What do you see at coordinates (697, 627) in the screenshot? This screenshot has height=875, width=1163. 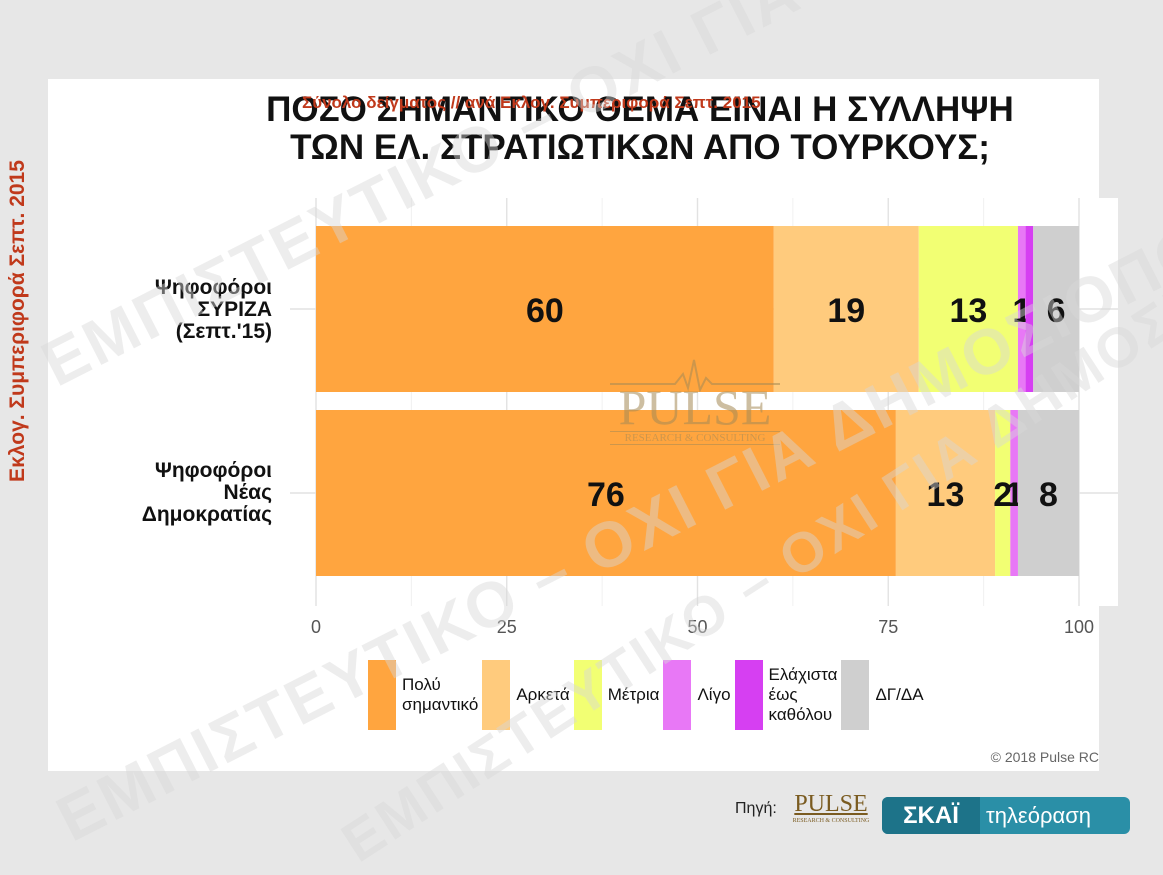 I see `x-tick-label: 50` at bounding box center [697, 627].